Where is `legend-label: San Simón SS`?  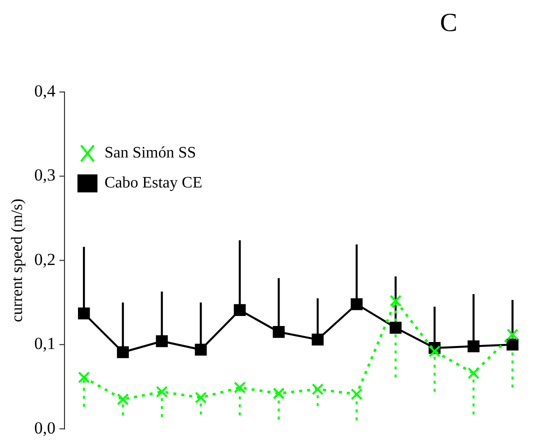
legend-label: San Simón SS is located at coordinates (150, 153).